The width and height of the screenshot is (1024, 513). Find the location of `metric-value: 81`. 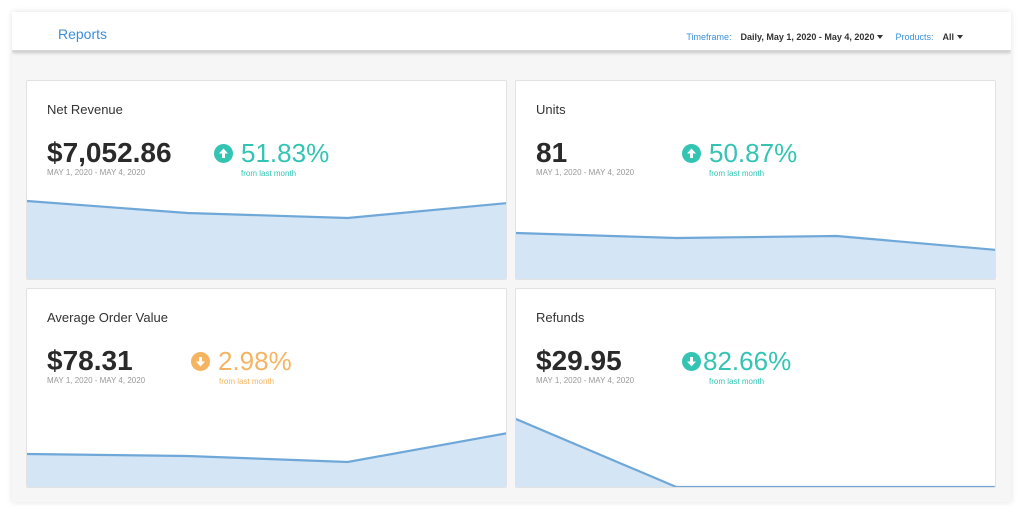

metric-value: 81 is located at coordinates (552, 152).